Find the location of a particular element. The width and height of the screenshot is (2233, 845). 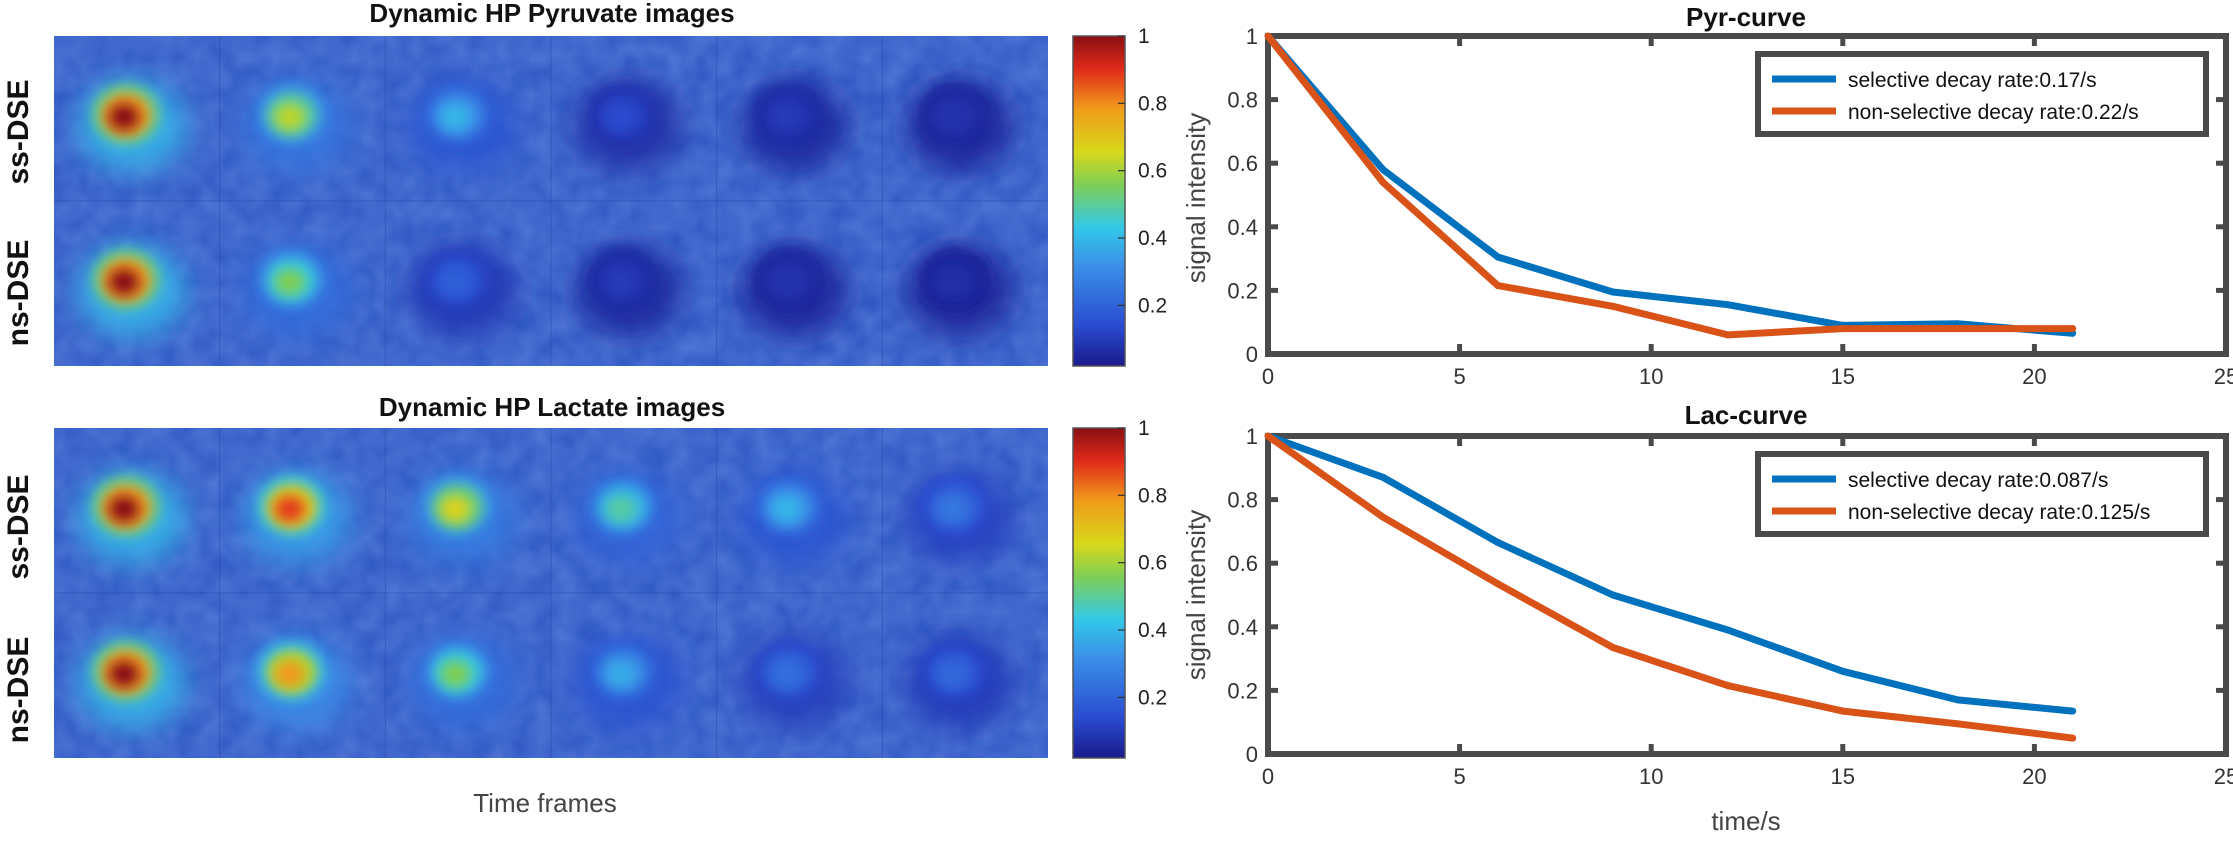

lactate-colorbar-ticks: 1 0.8 0.6 0.4 0.2 is located at coordinates (1143, 563).